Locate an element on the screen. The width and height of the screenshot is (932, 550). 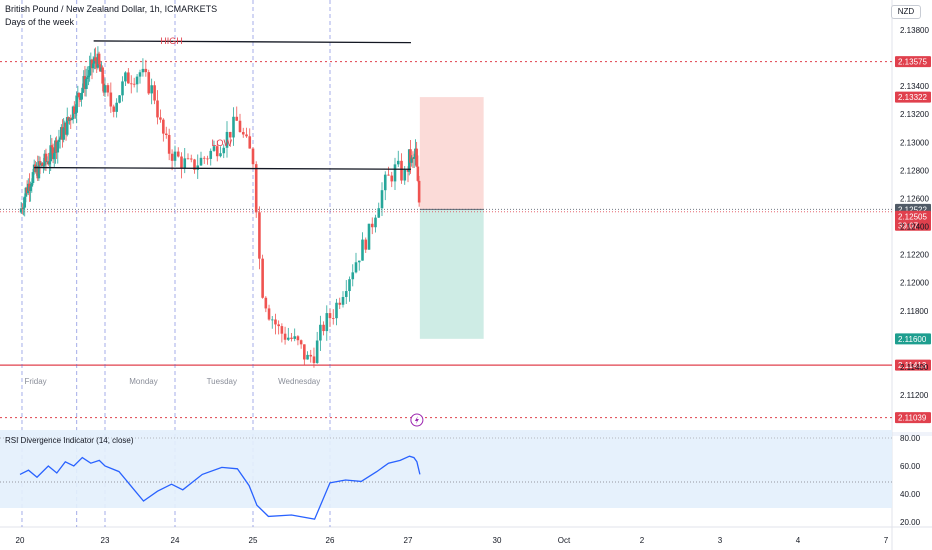
rsi-tick: 20.00 is located at coordinates (910, 522).